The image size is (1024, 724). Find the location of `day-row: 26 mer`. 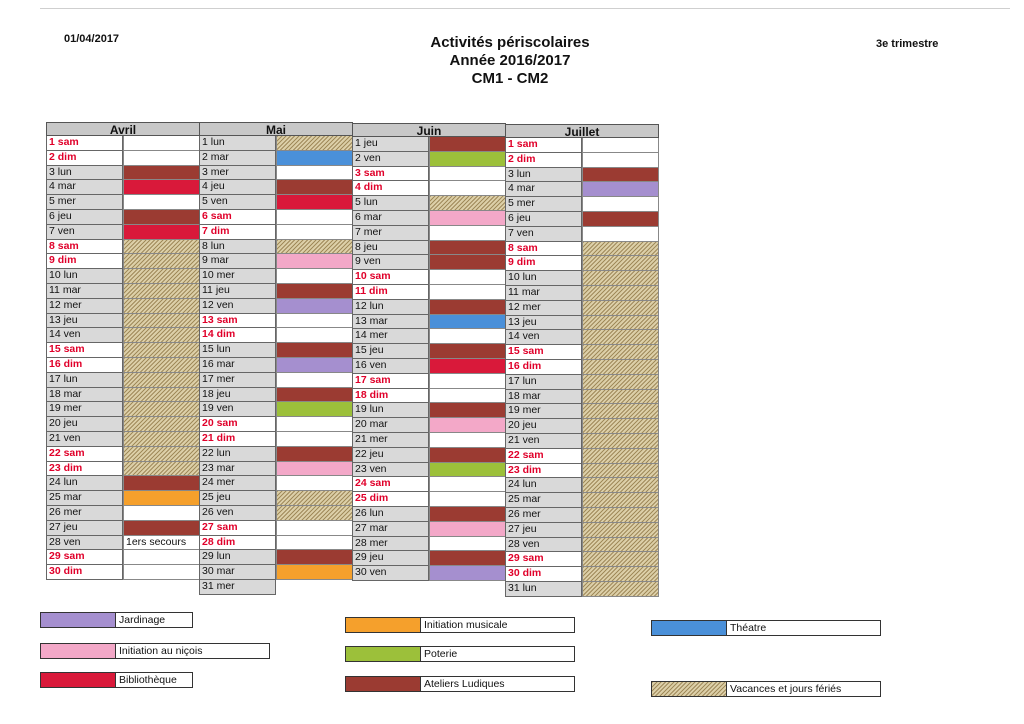

day-row: 26 mer is located at coordinates (582, 515).